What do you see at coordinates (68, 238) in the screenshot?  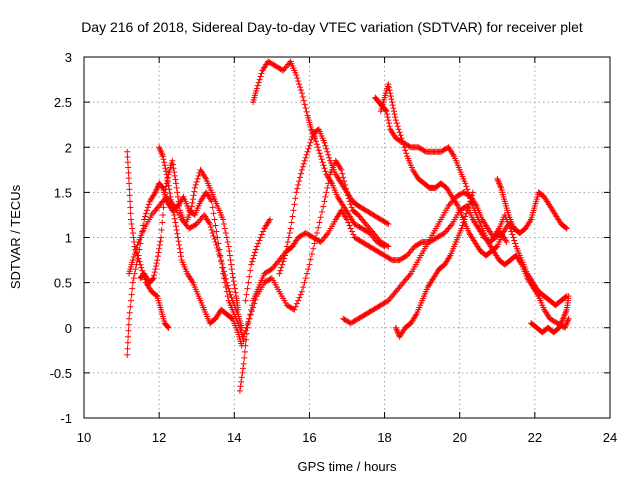 I see `y-tick-label: 1` at bounding box center [68, 238].